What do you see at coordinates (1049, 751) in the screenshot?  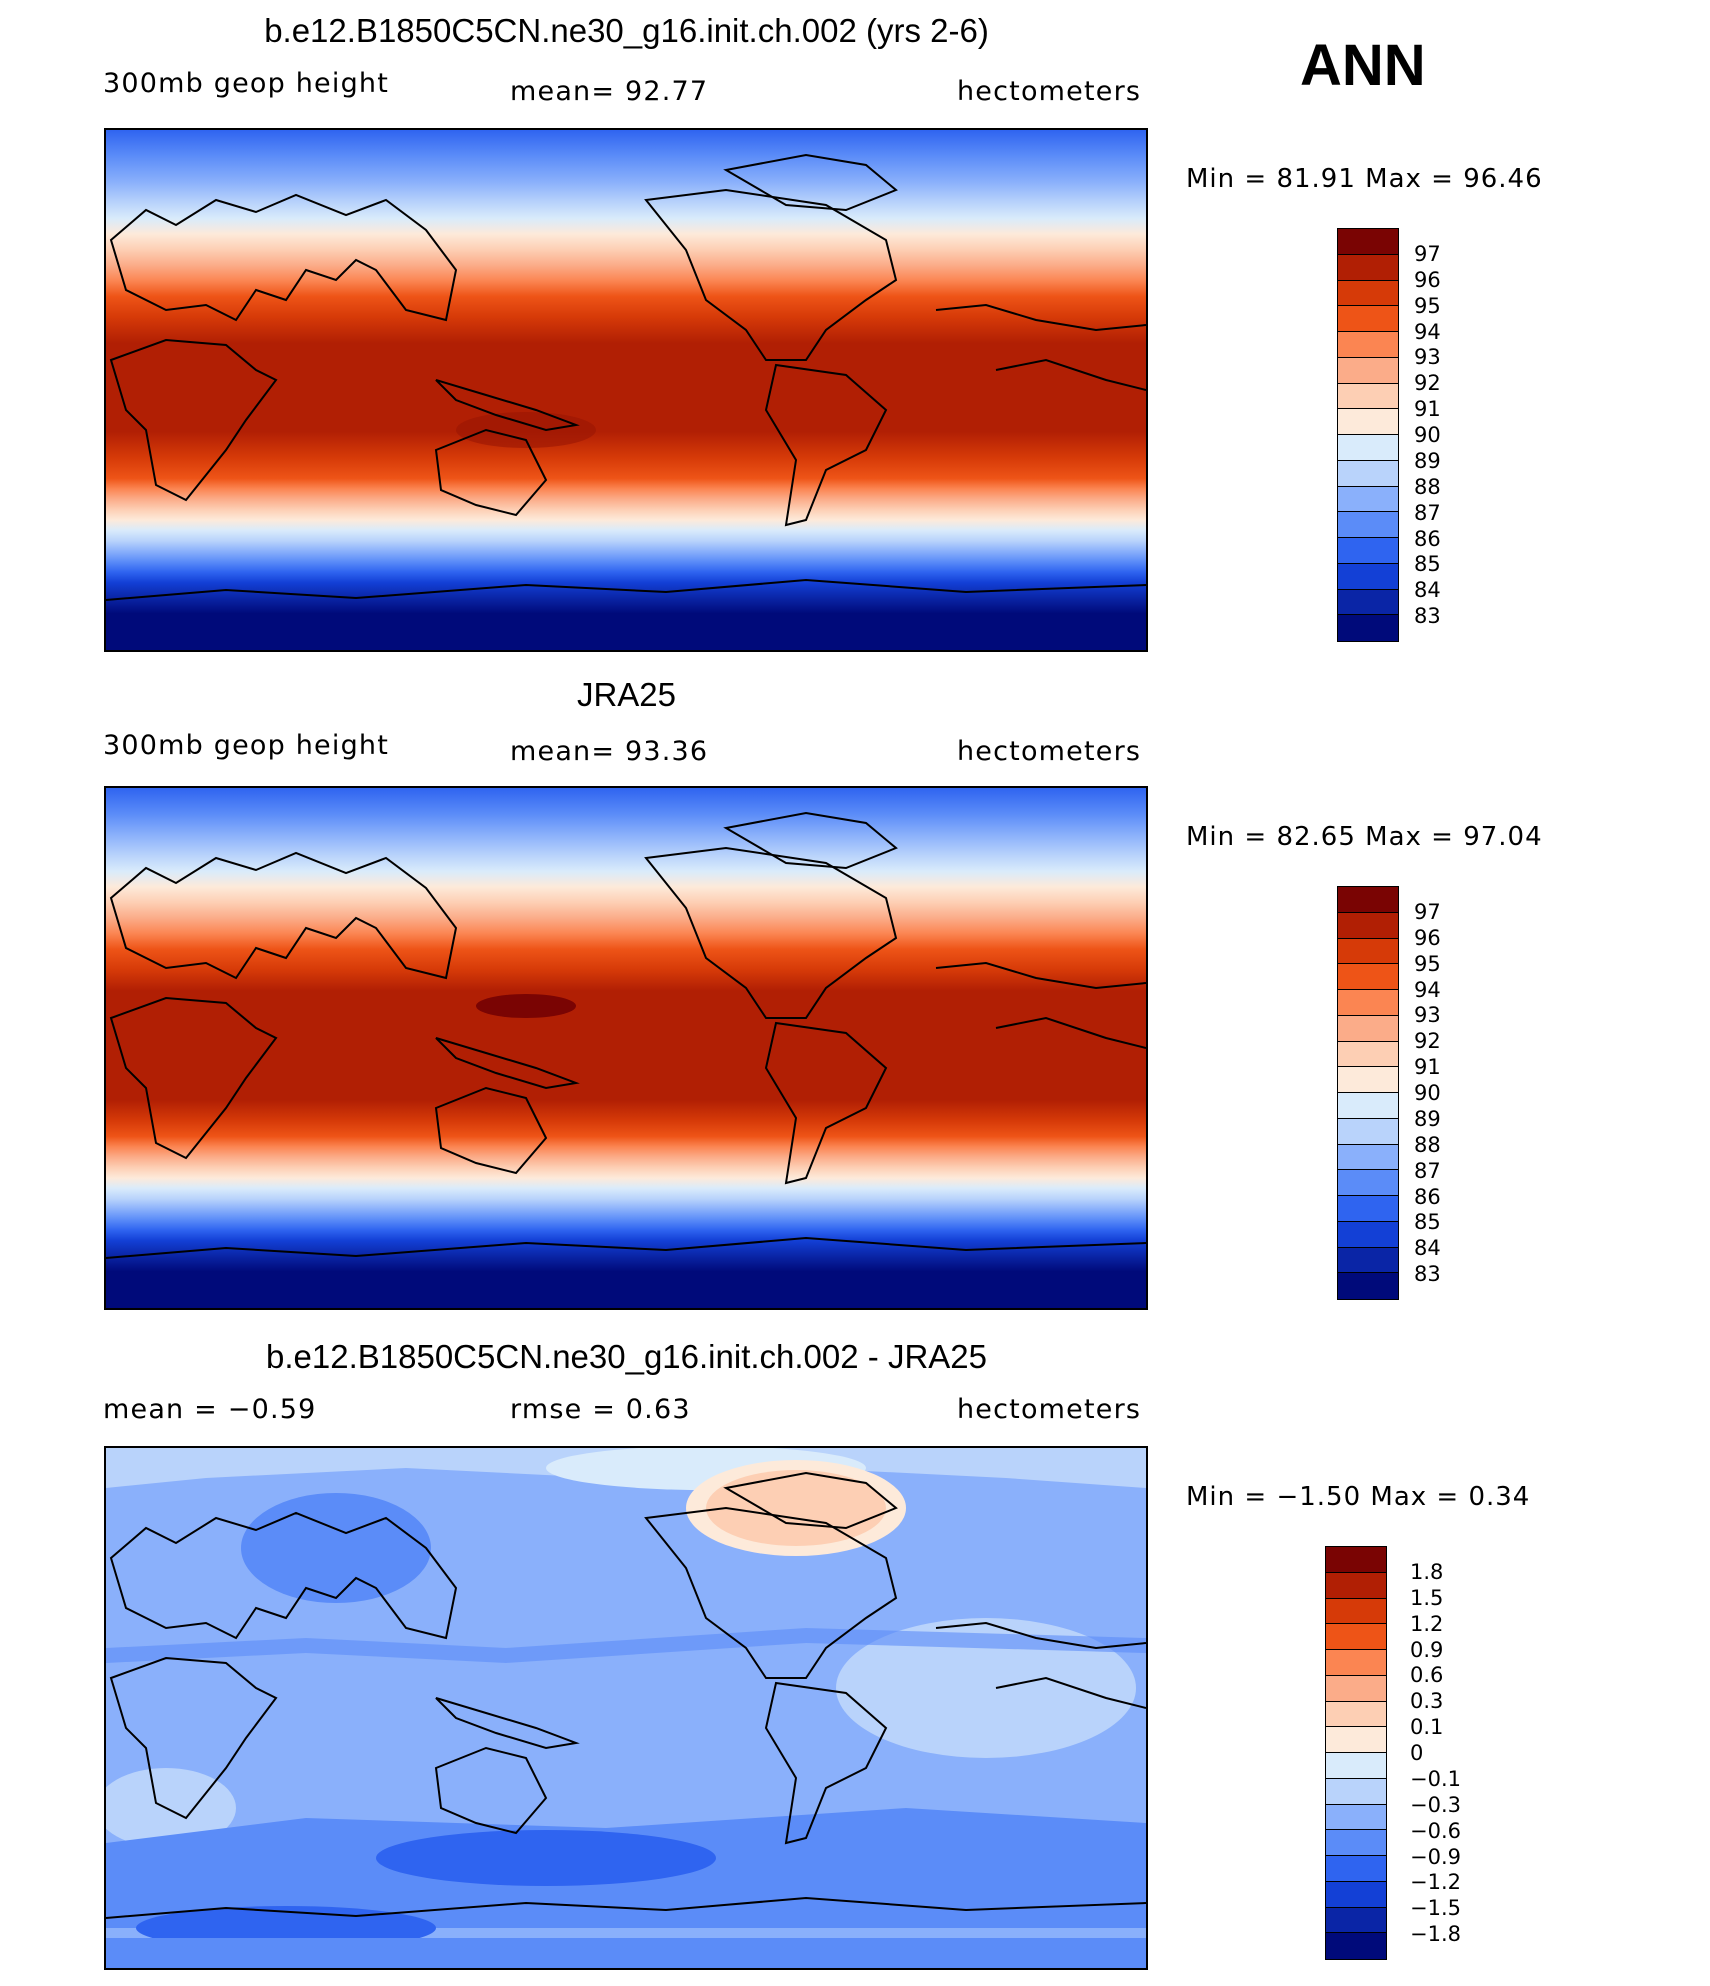 I see `panel-obs-units: hectometers` at bounding box center [1049, 751].